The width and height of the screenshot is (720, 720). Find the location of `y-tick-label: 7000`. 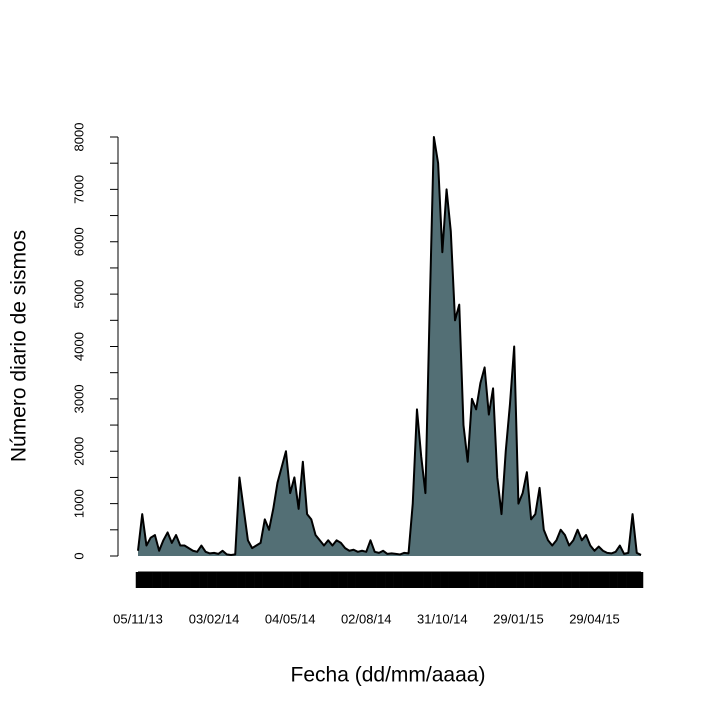

y-tick-label: 7000 is located at coordinates (78, 189).